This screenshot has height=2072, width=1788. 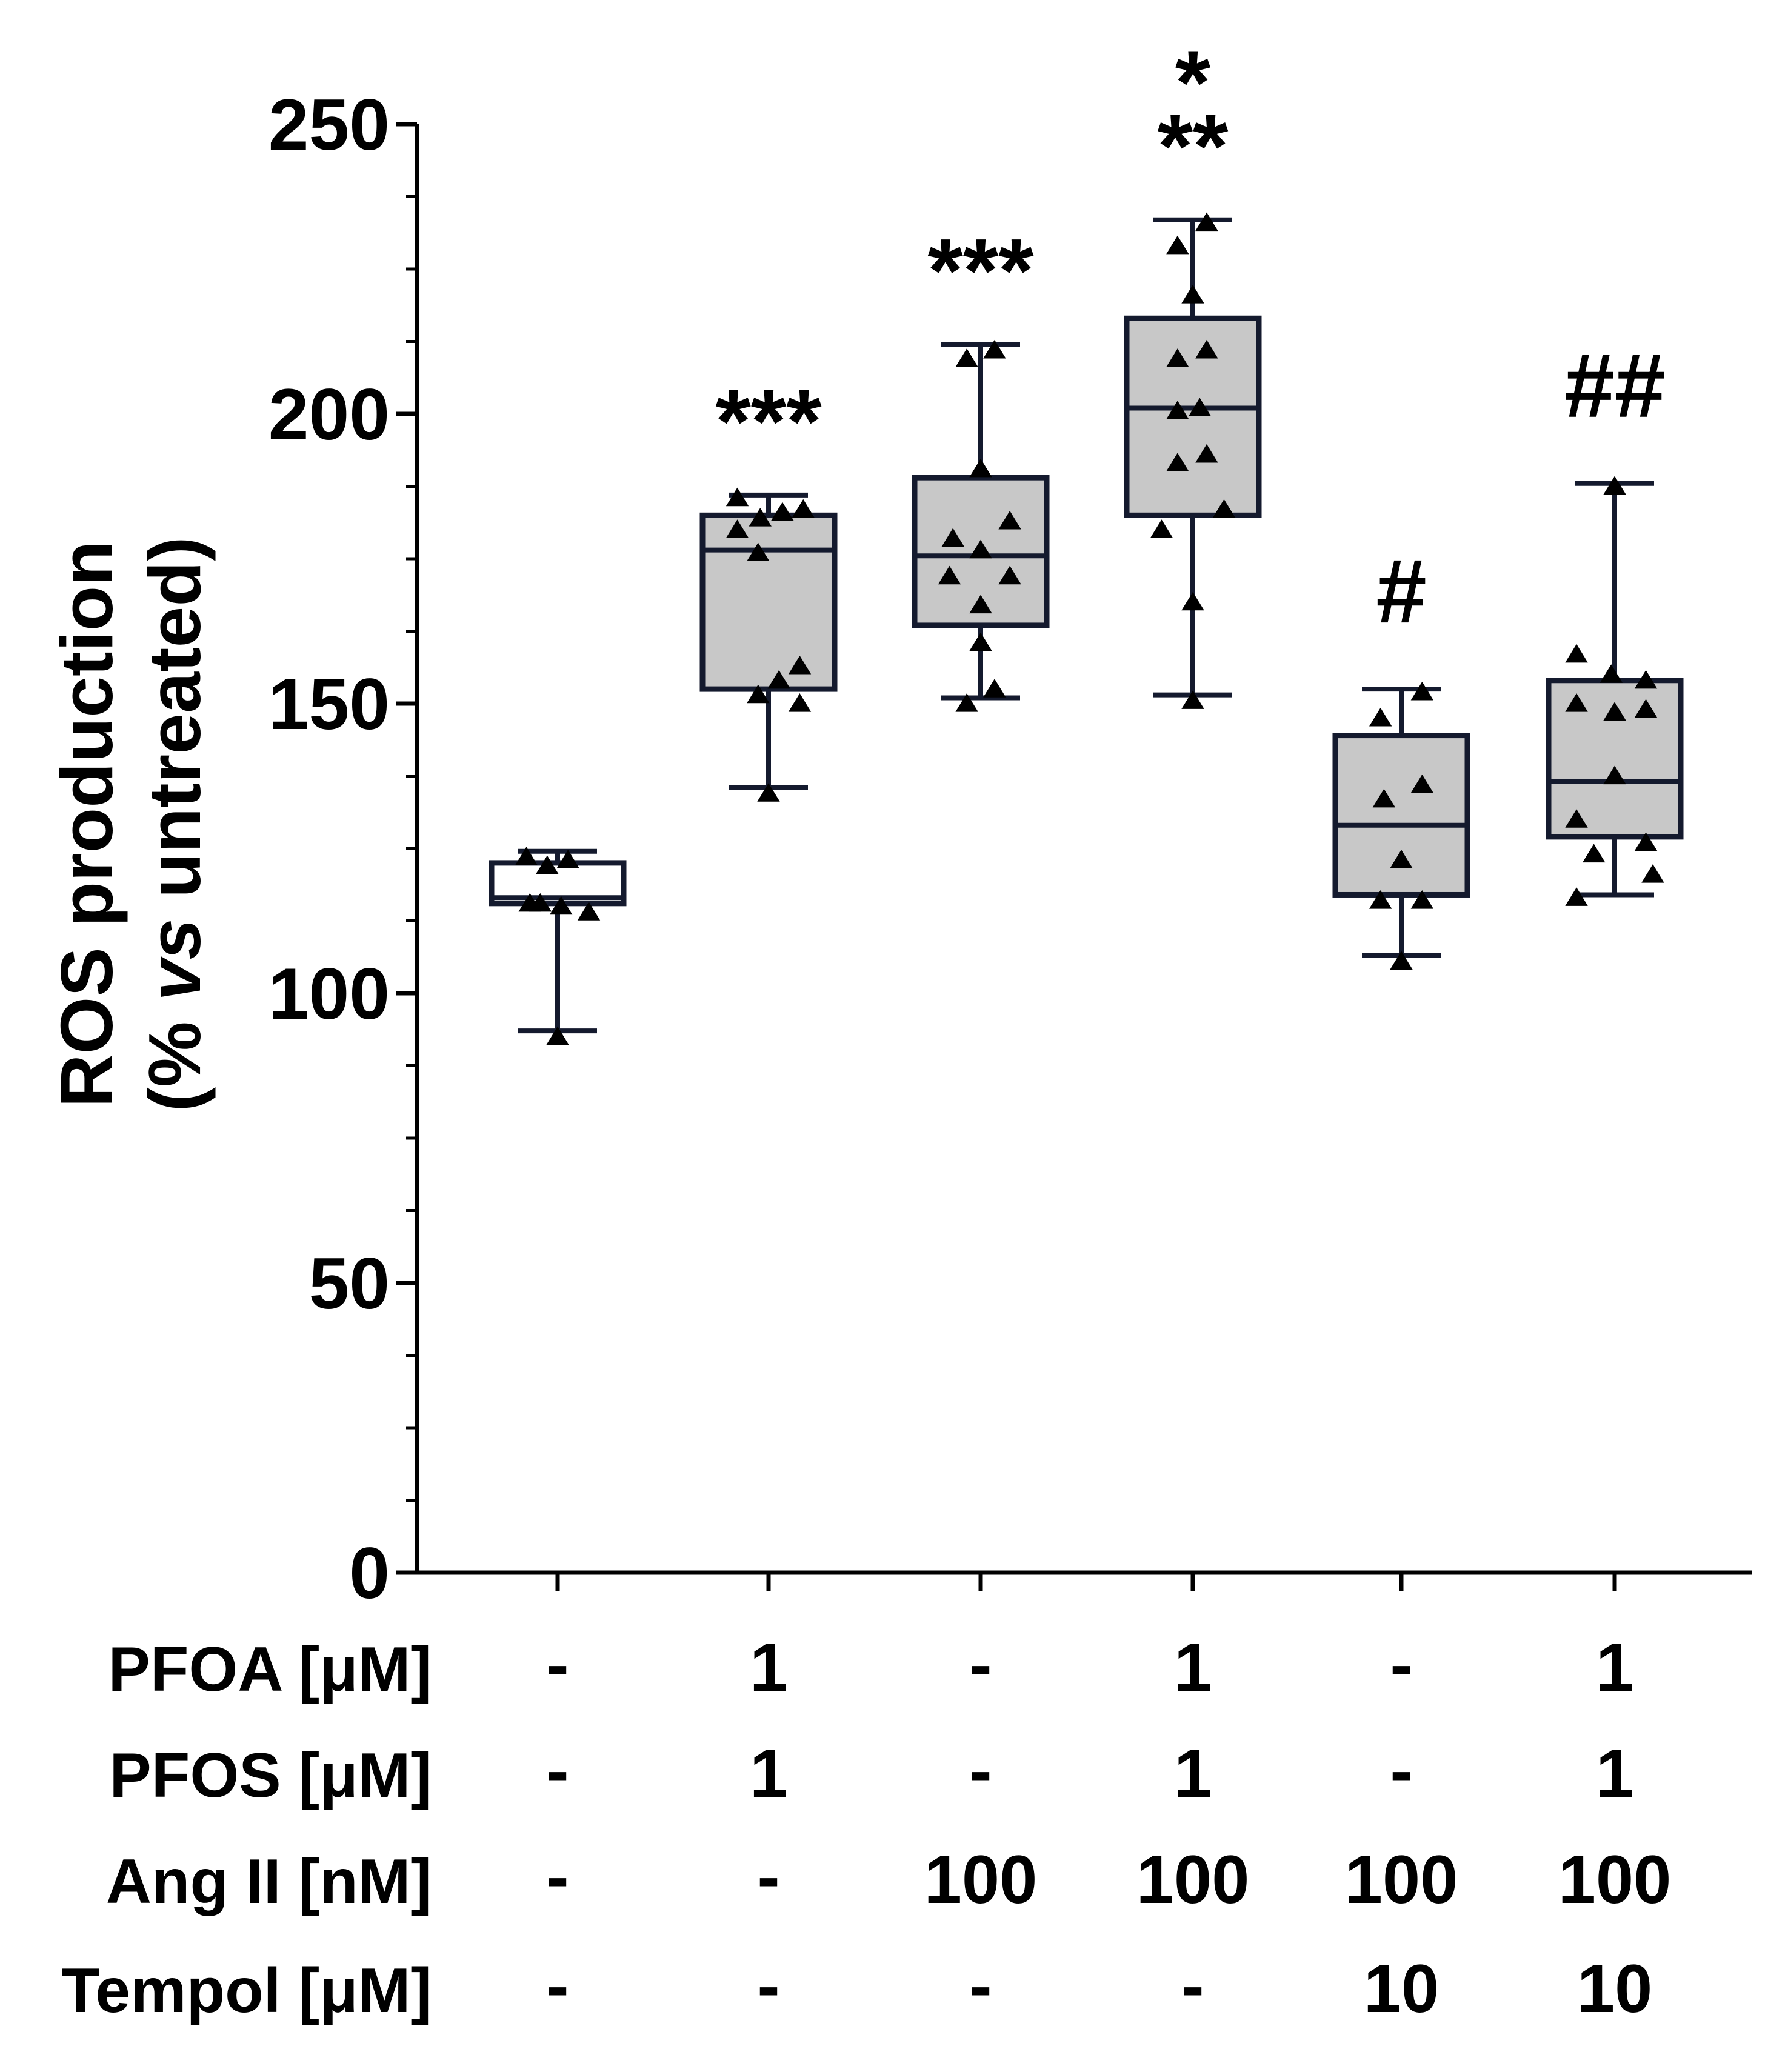 I want to click on y-axis-title-line2-post: untreated), so click(x=174, y=727).